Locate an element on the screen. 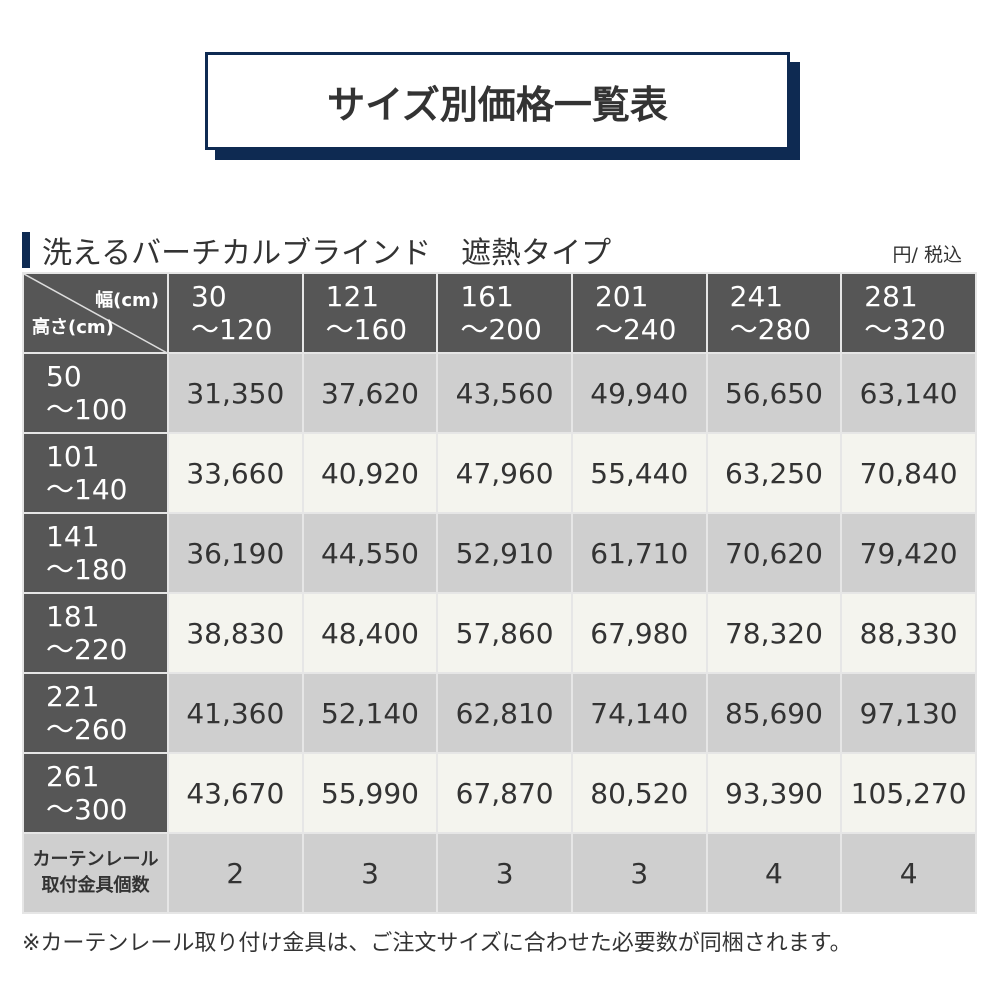 The image size is (1000, 1000). bracket-count-header: カーテンレール 取付金具個数 is located at coordinates (95, 873).